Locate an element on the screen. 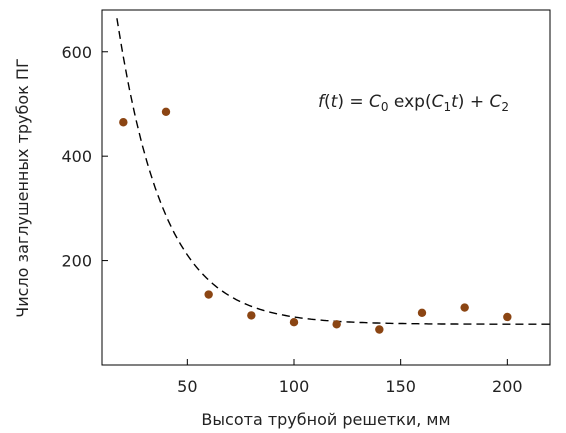  y-axis-title: Число заглушенных трубок ПГ is located at coordinates (22, 187).